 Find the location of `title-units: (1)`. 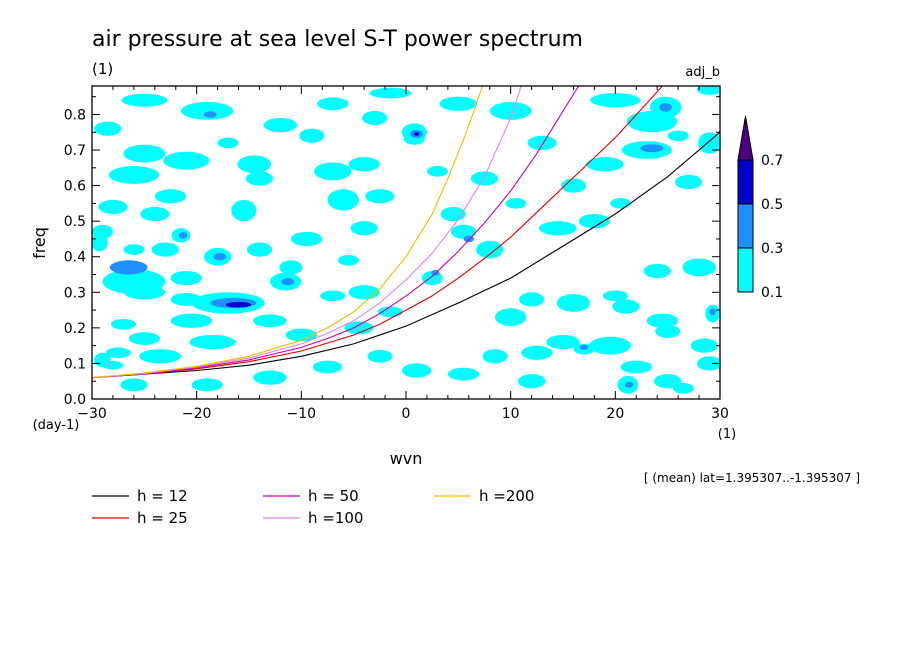

title-units: (1) is located at coordinates (102, 69).